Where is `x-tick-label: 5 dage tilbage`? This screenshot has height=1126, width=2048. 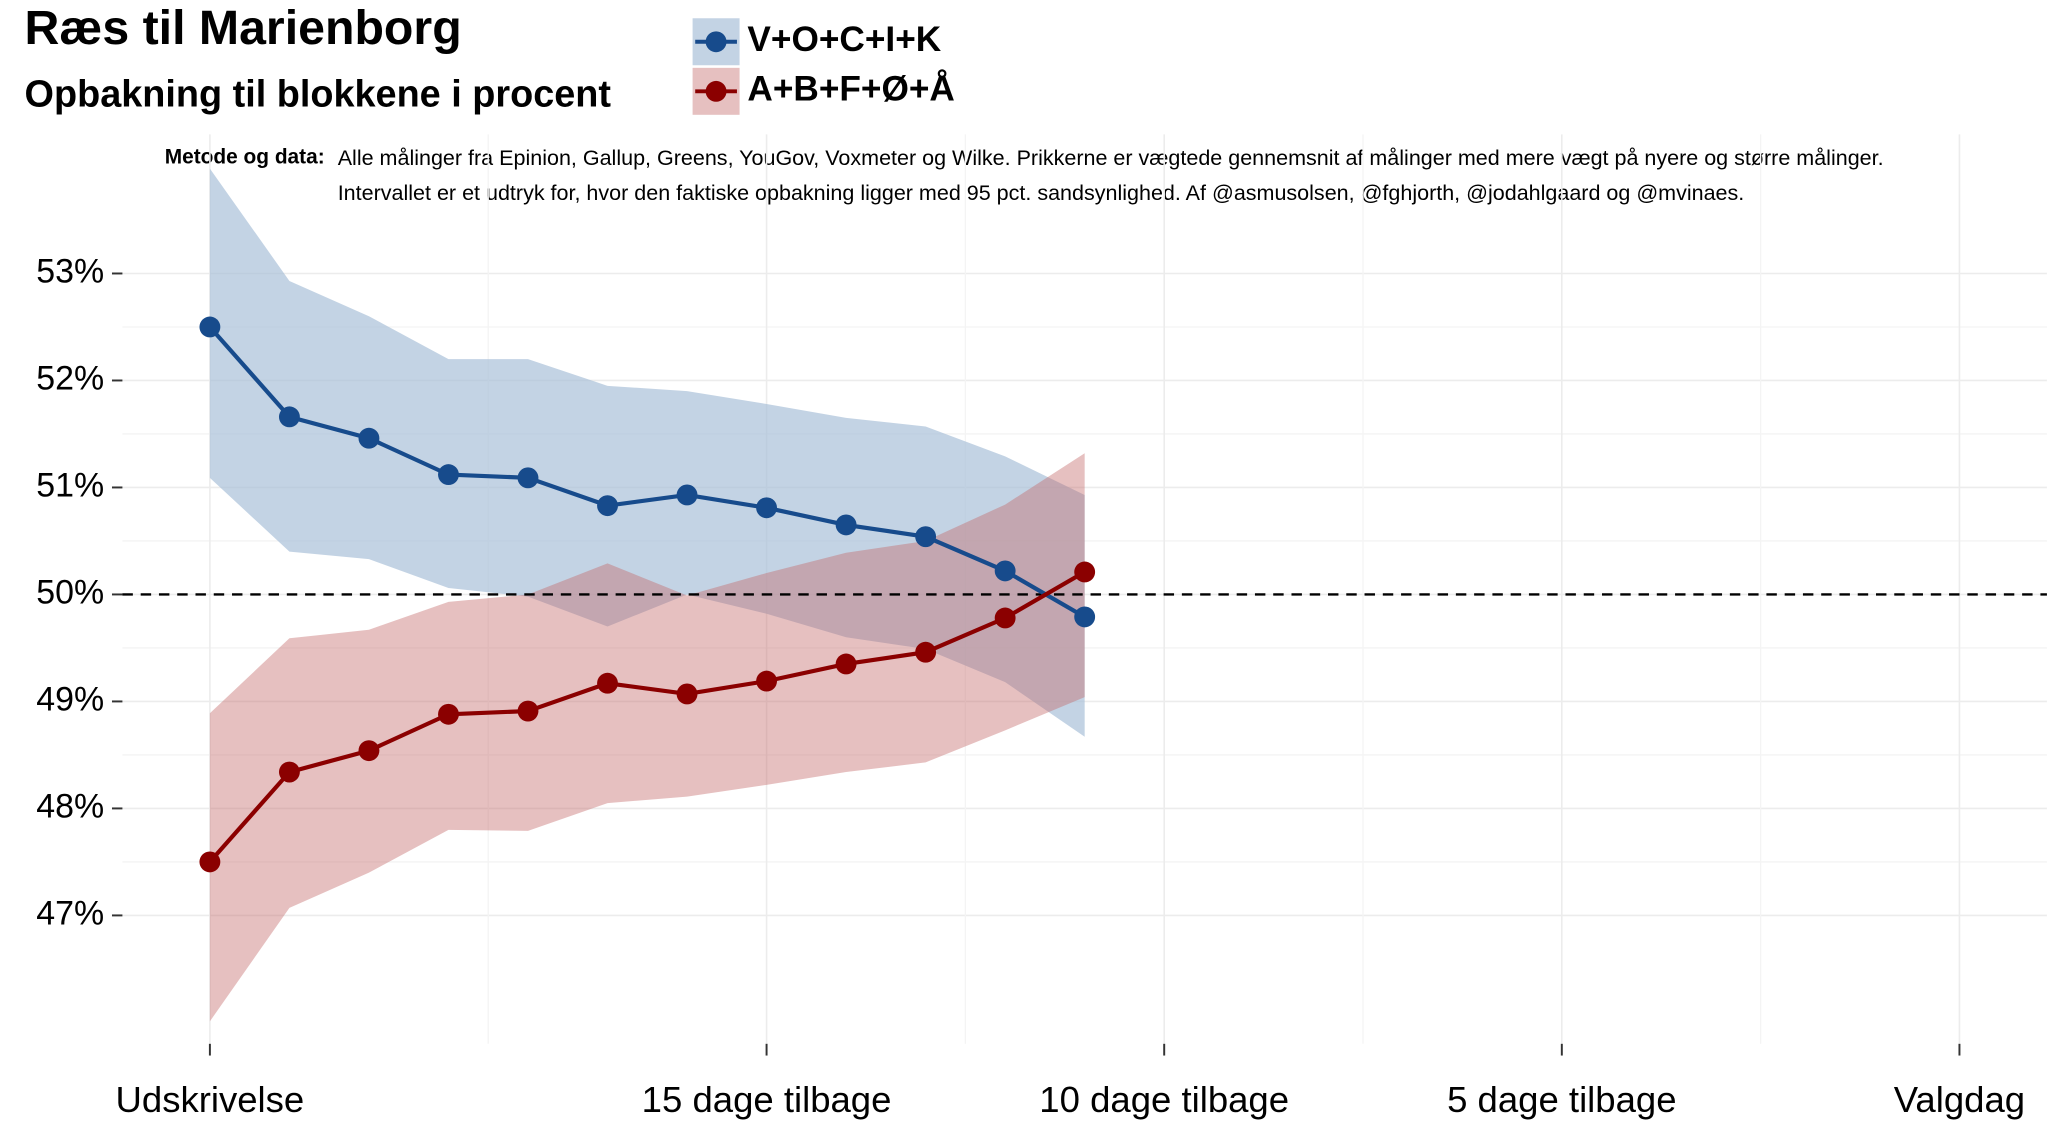
x-tick-label: 5 dage tilbage is located at coordinates (1561, 1099).